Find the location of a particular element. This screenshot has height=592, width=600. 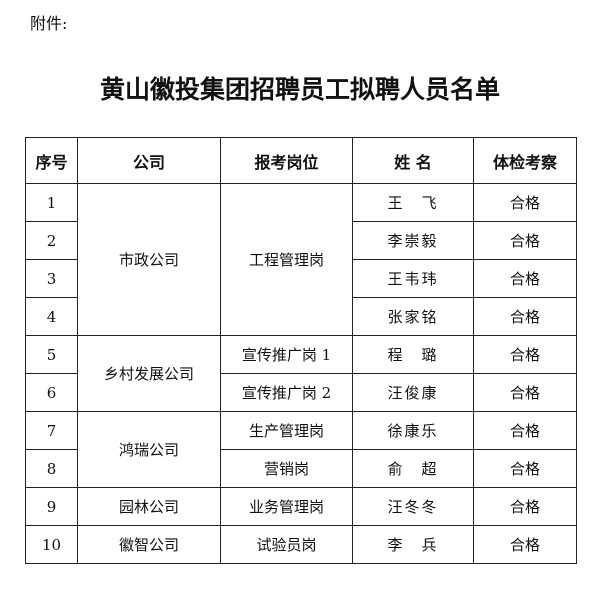

cell-no: 8 is located at coordinates (51, 468).